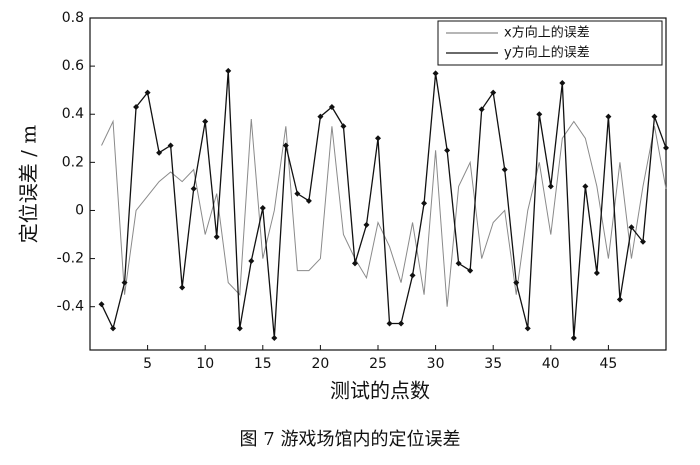 The image size is (700, 465). Describe the element at coordinates (547, 53) in the screenshot. I see `legend-label: y方向上的误差` at that location.